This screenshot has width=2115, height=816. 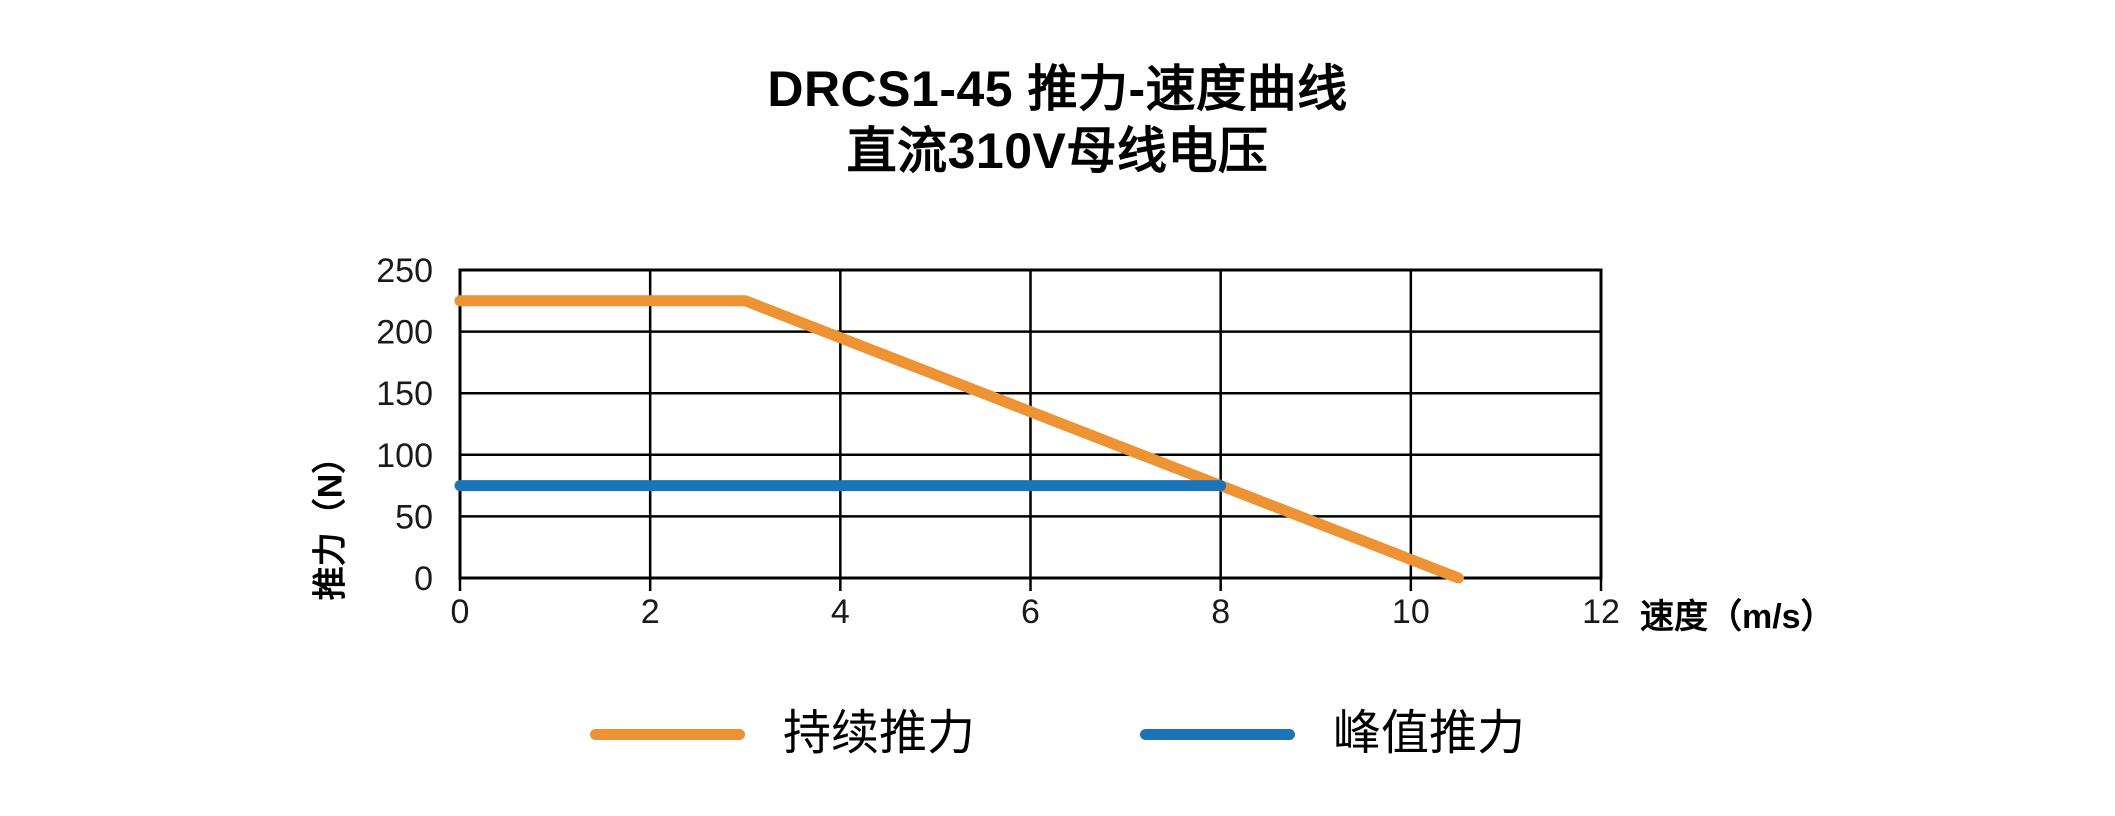 I want to click on chart-title-line2: 直流310V母线电压, so click(x=1057, y=151).